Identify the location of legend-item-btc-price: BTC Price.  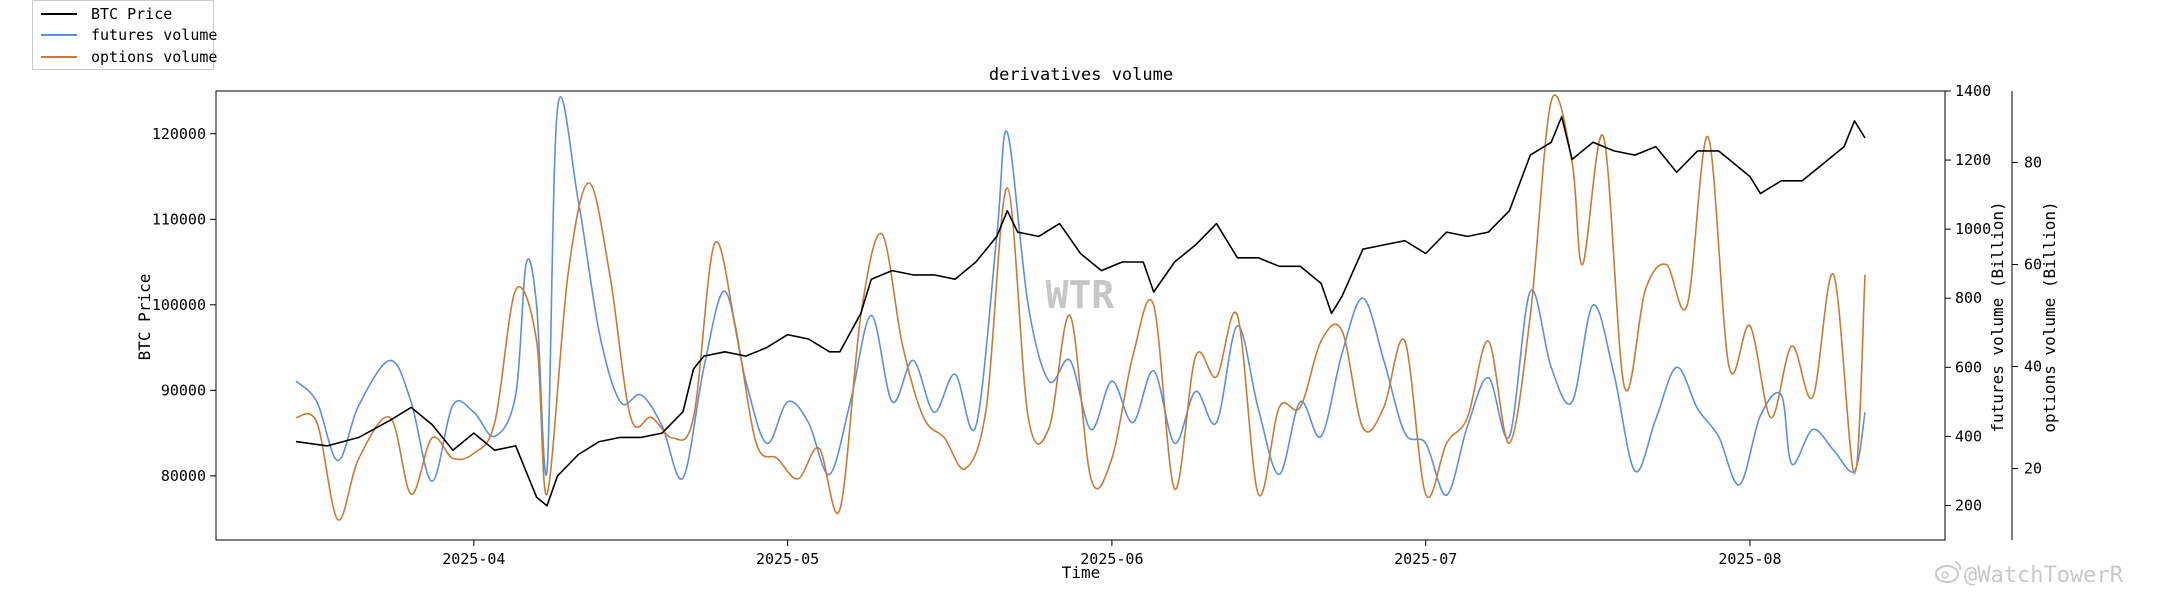
(106, 14).